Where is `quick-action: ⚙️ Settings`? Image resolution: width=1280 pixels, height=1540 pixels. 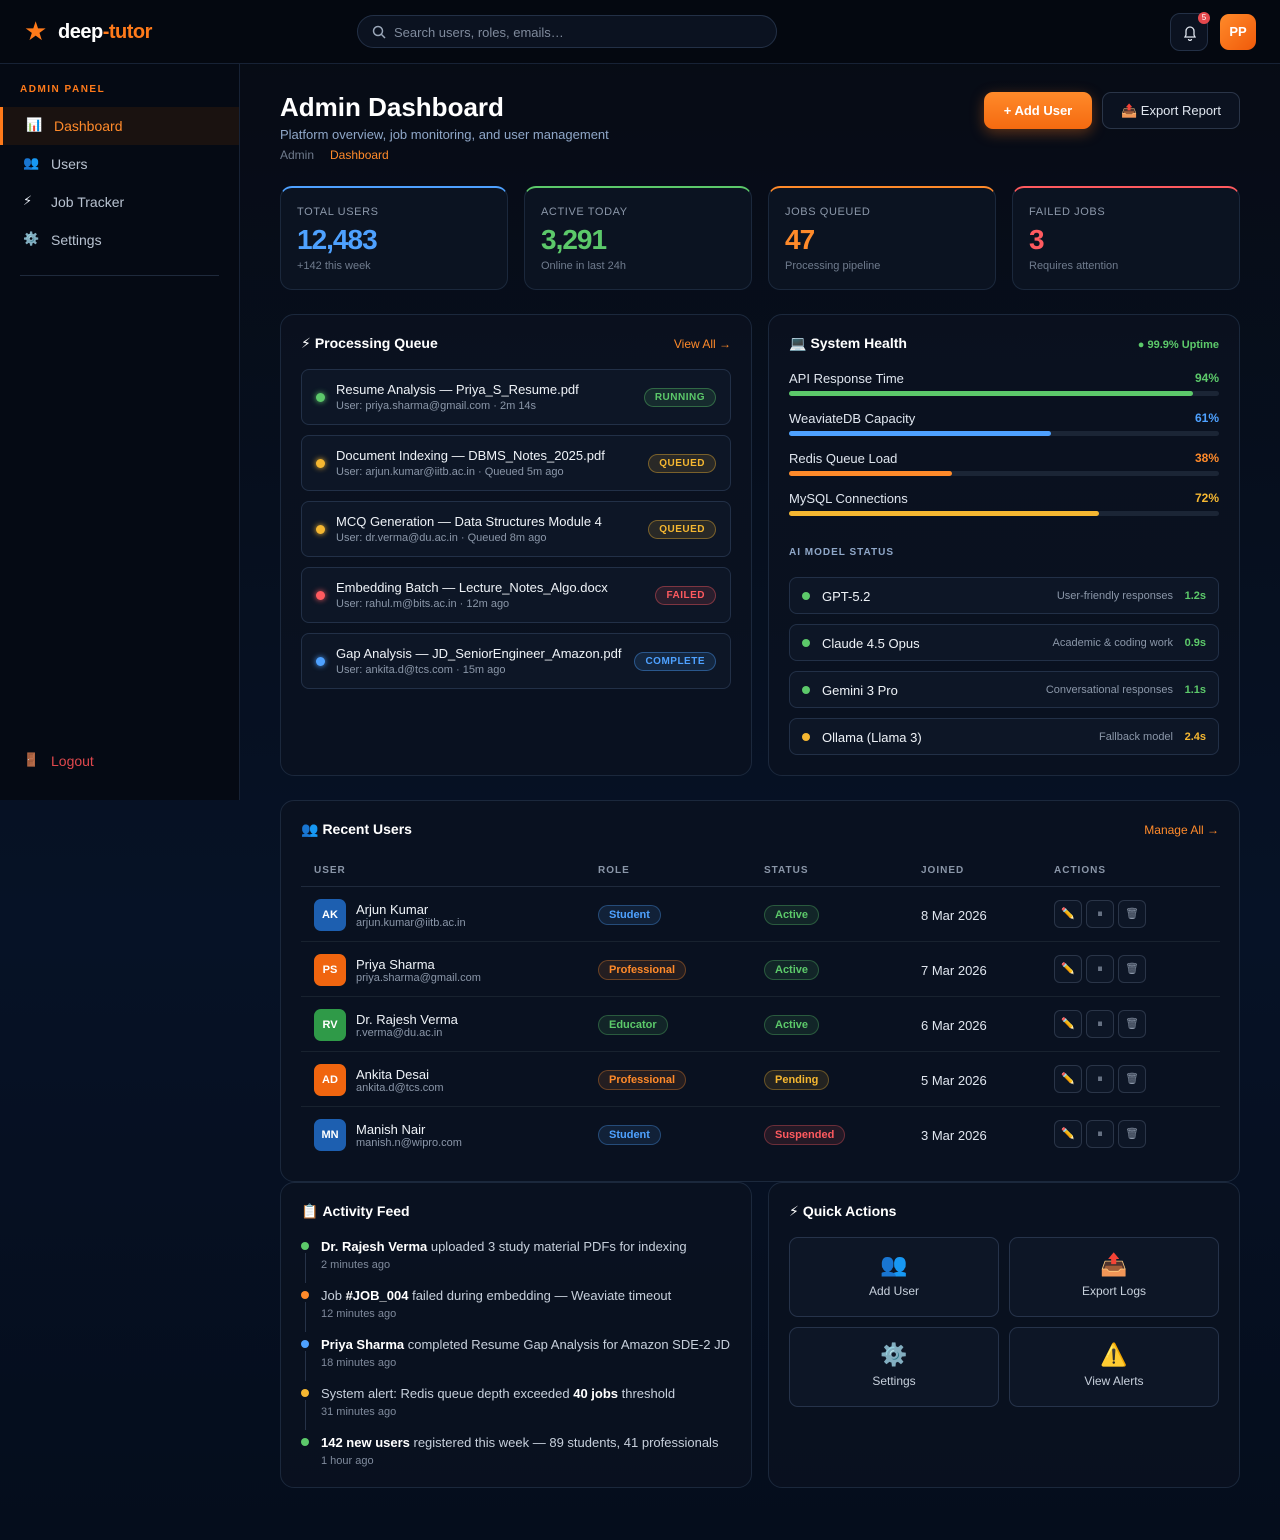
quick-action: ⚙️ Settings is located at coordinates (894, 1367).